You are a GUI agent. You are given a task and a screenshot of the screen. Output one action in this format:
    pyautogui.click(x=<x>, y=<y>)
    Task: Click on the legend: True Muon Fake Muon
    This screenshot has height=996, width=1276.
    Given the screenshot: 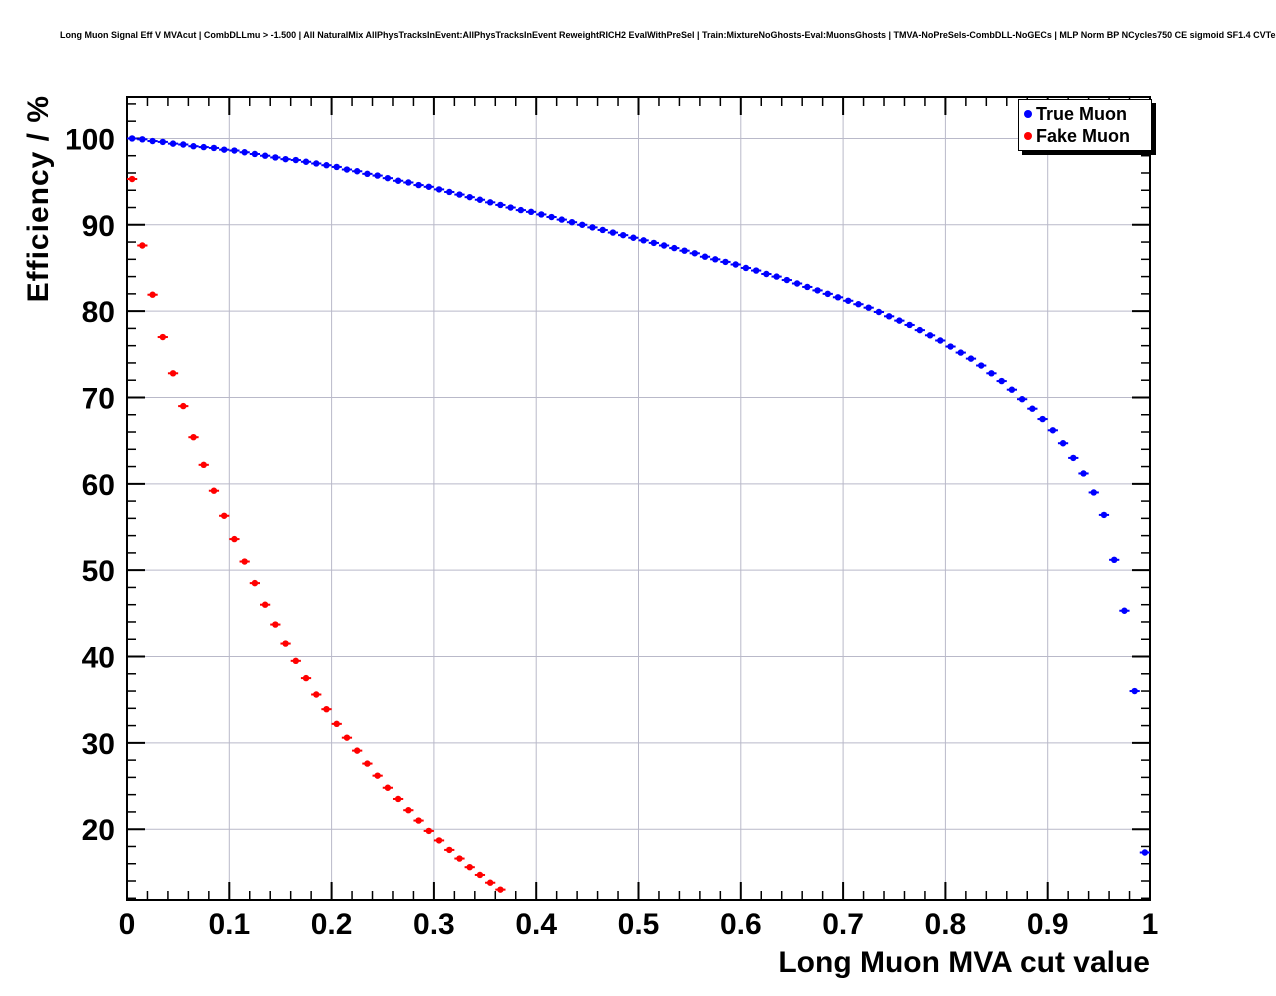 What is the action you would take?
    pyautogui.click(x=1085, y=125)
    